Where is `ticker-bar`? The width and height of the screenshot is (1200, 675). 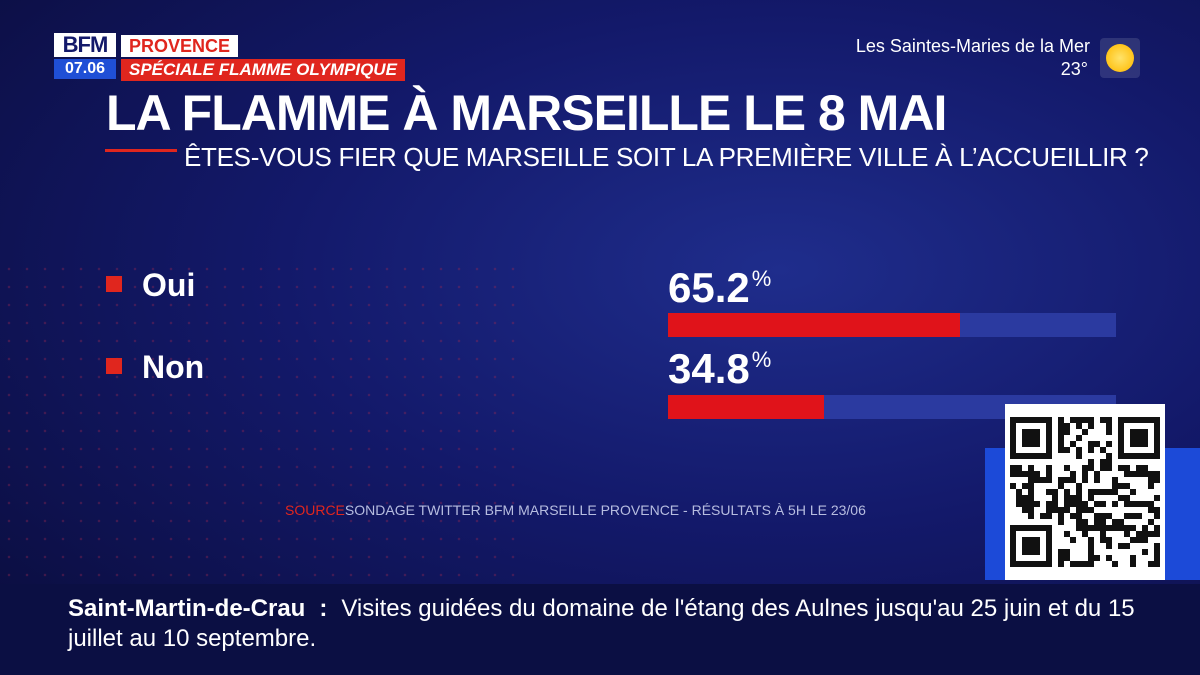 ticker-bar is located at coordinates (600, 629).